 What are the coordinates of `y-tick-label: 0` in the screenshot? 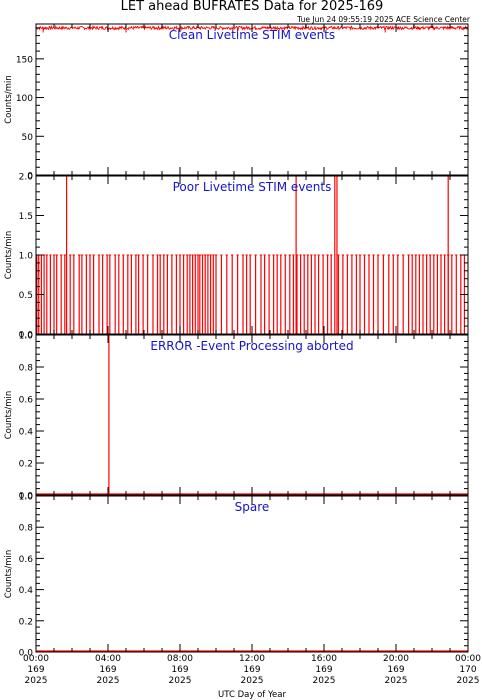 It's located at (30, 177).